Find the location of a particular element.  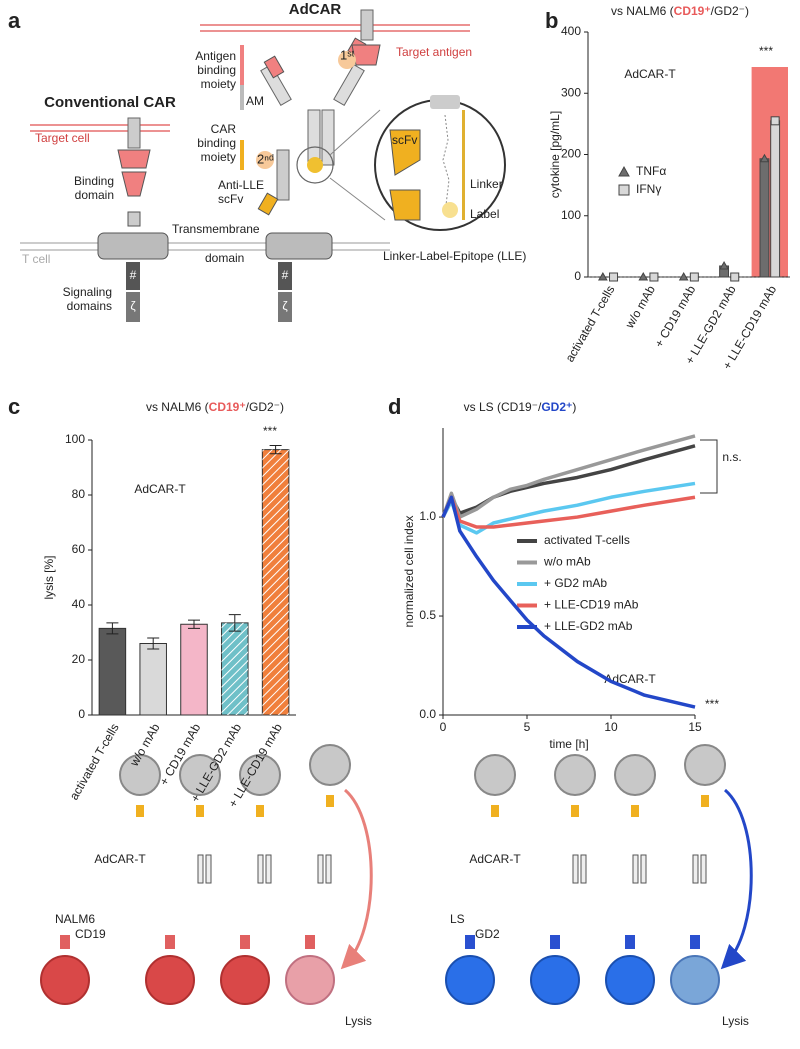

y-tick-label: 0.0 is located at coordinates (427, 714).